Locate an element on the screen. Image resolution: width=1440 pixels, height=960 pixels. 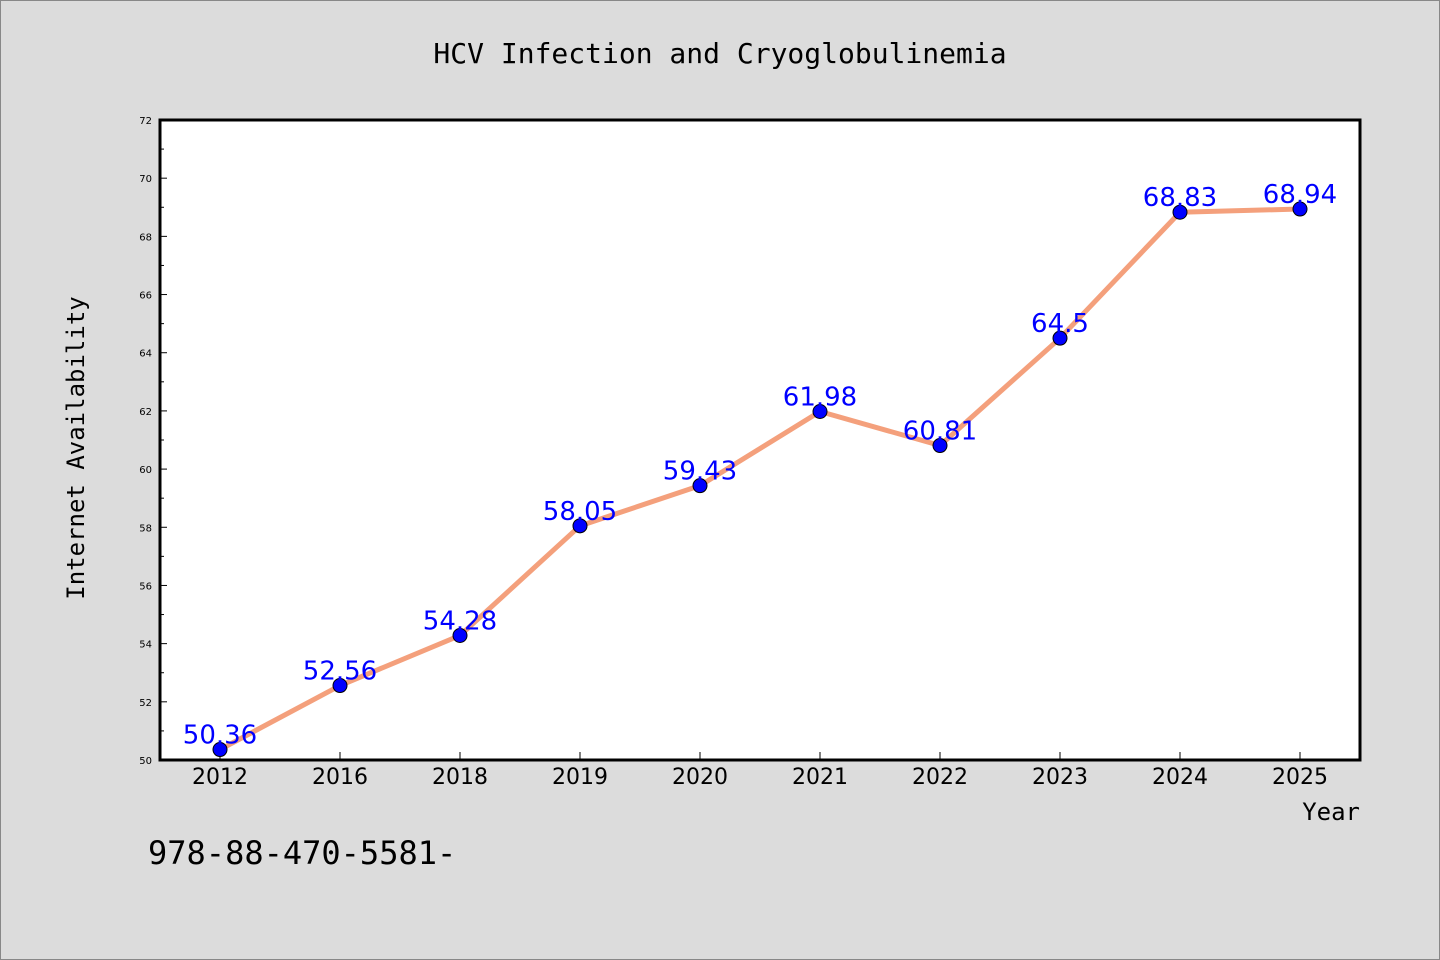
data-label: 59.43 is located at coordinates (700, 472).